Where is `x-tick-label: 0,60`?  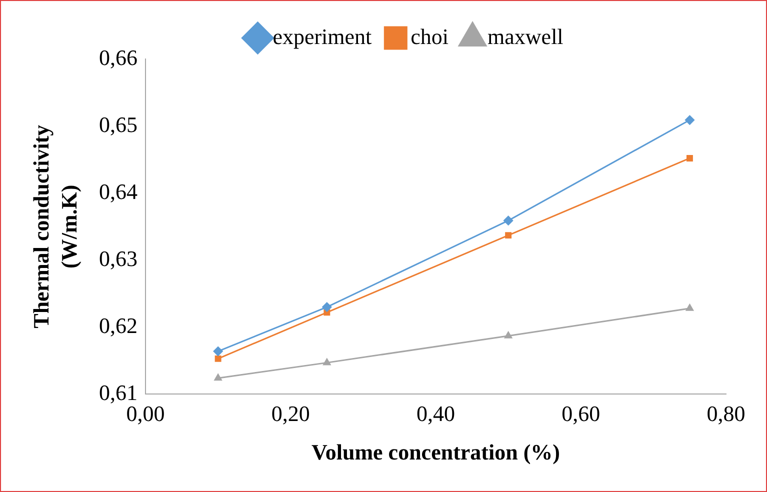 x-tick-label: 0,60 is located at coordinates (581, 413).